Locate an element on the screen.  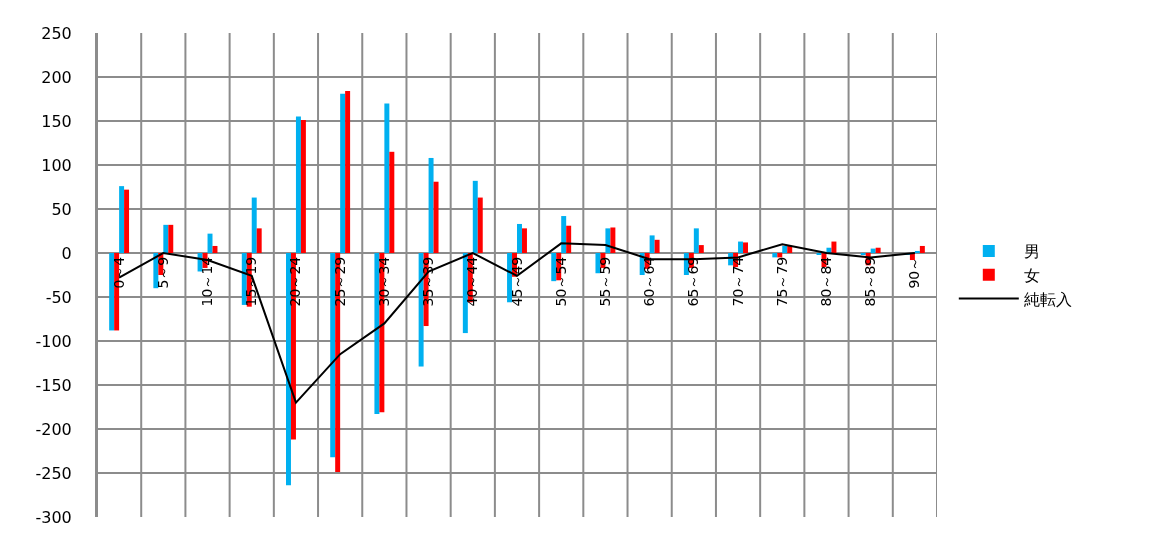
x-tick-label: 90～ is located at coordinates (914, 272).